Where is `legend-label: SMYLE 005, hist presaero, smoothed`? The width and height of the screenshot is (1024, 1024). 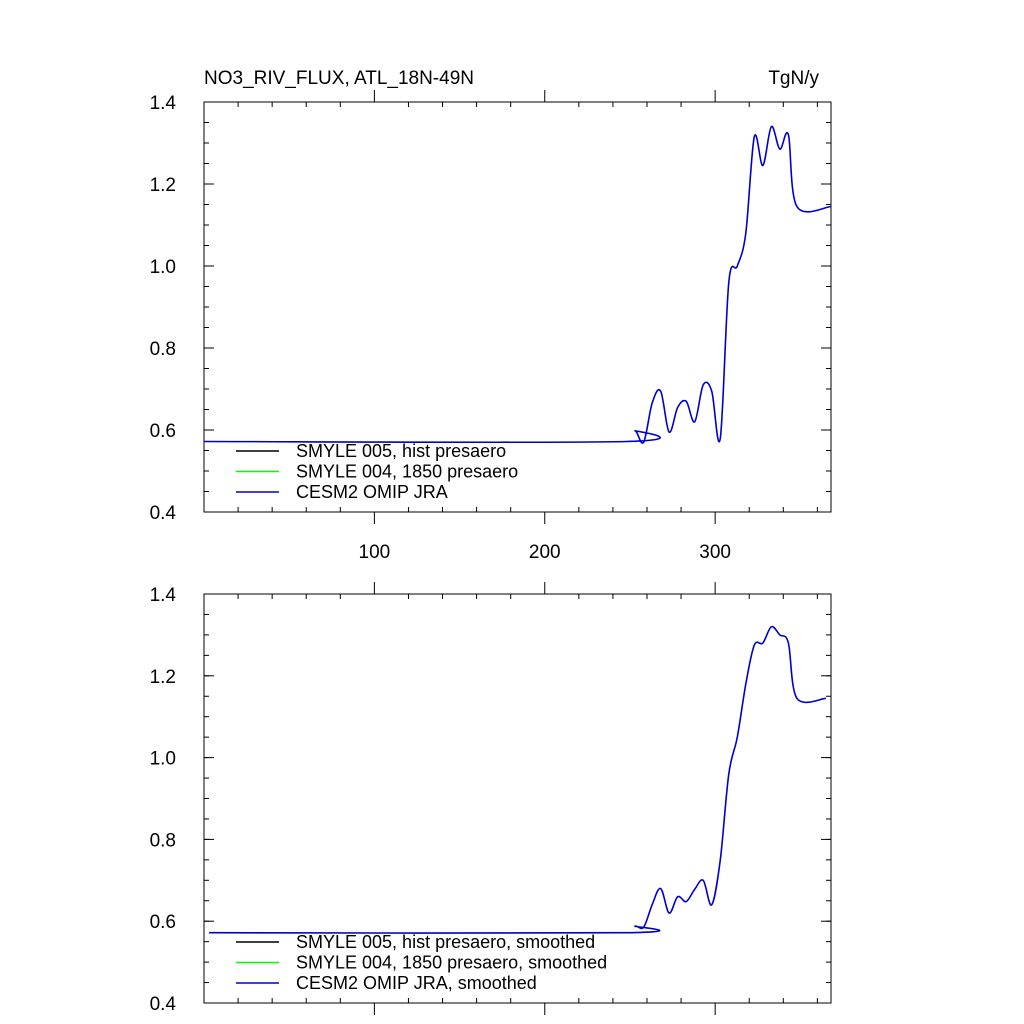 legend-label: SMYLE 005, hist presaero, smoothed is located at coordinates (445, 942).